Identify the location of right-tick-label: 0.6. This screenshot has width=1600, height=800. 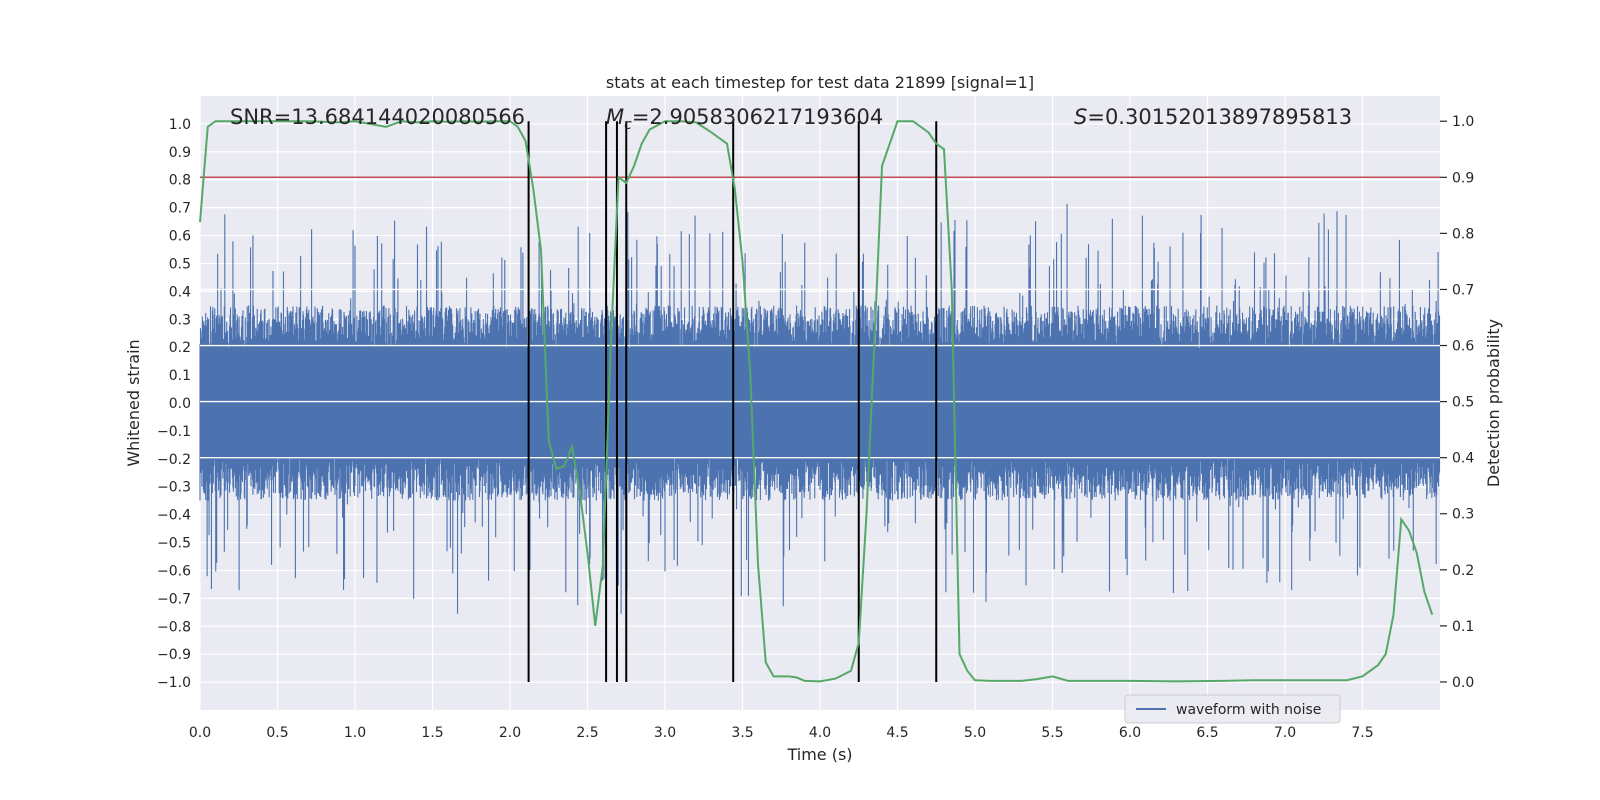
(1463, 347).